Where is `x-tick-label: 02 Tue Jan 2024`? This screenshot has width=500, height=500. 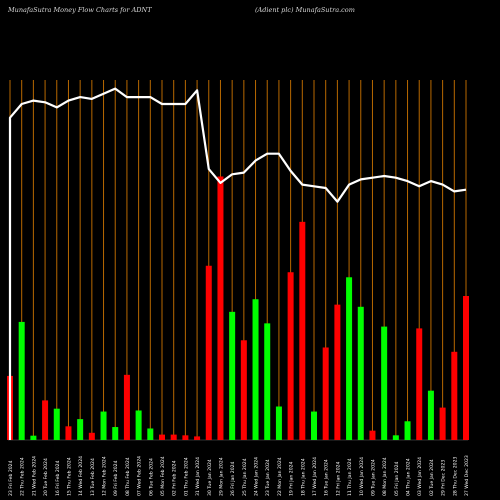 x-tick-label: 02 Tue Jan 2024 is located at coordinates (432, 477).